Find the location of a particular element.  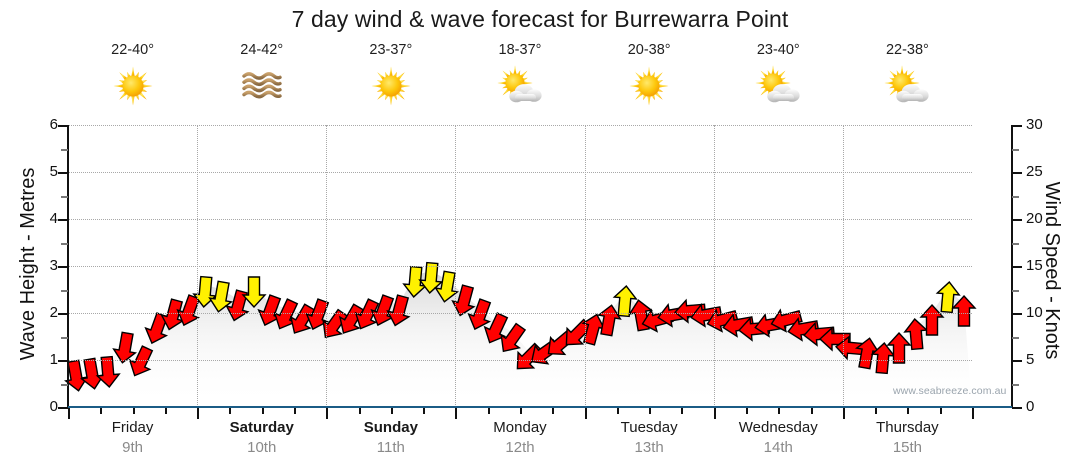

forecast-day-3: 23-37° is located at coordinates (390, 81).